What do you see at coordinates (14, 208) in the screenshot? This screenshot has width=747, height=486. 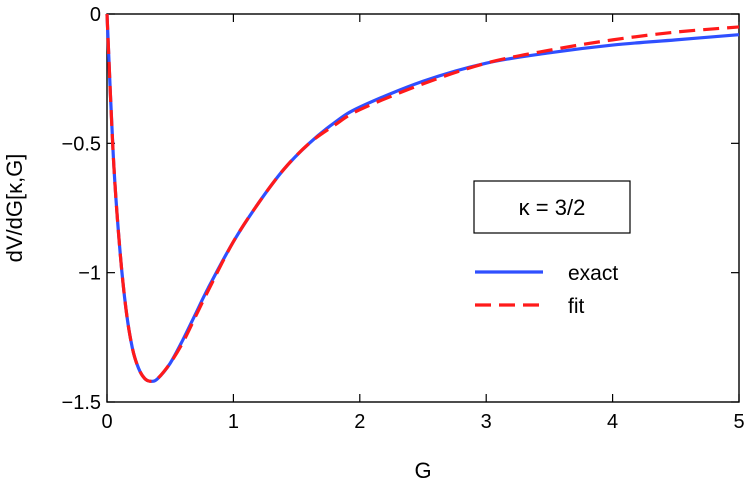 I see `y-axis-label: dV/dG[κ,G]` at bounding box center [14, 208].